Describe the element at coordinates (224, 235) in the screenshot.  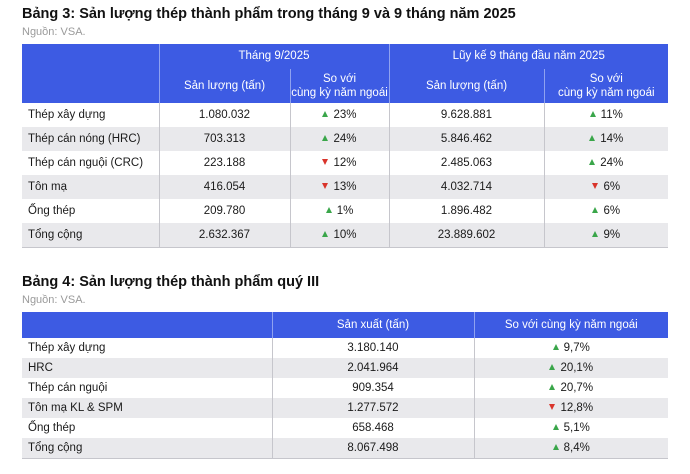
I see `month-output: 2.632.367` at that location.